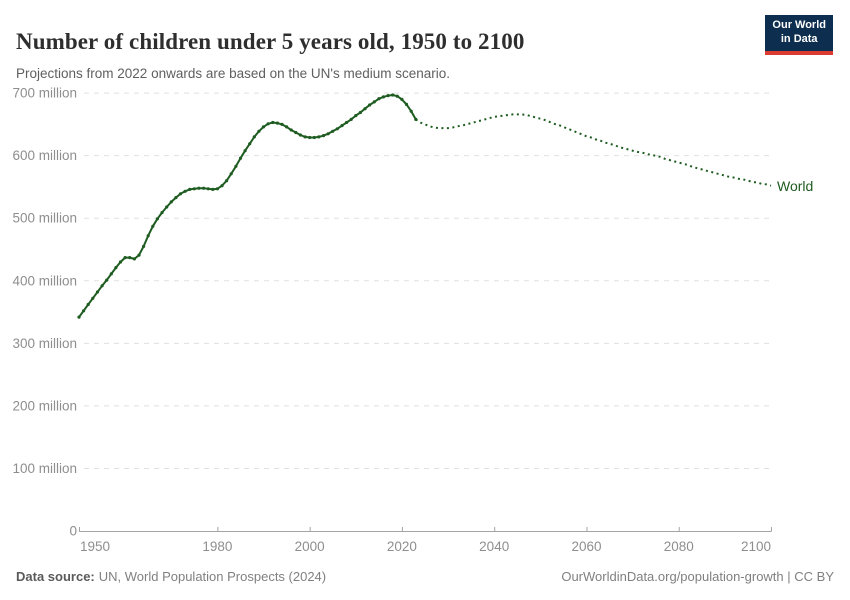 This screenshot has height=600, width=850. I want to click on owid-url-link: OurWorldinData.org/population-growth, so click(672, 576).